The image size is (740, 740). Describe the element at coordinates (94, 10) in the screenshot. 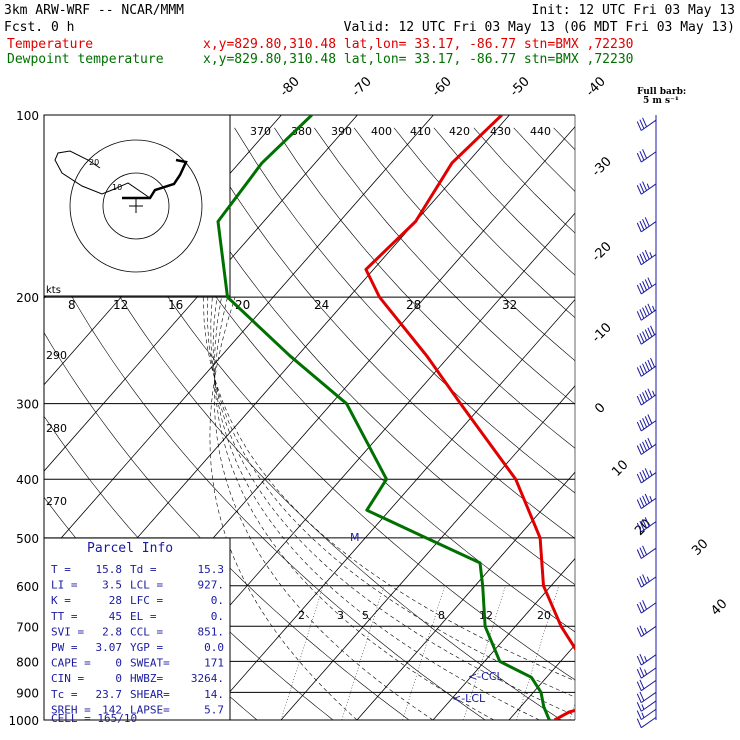

I see `model-title: 3km ARW-WRF -- NCAR/MMM` at that location.